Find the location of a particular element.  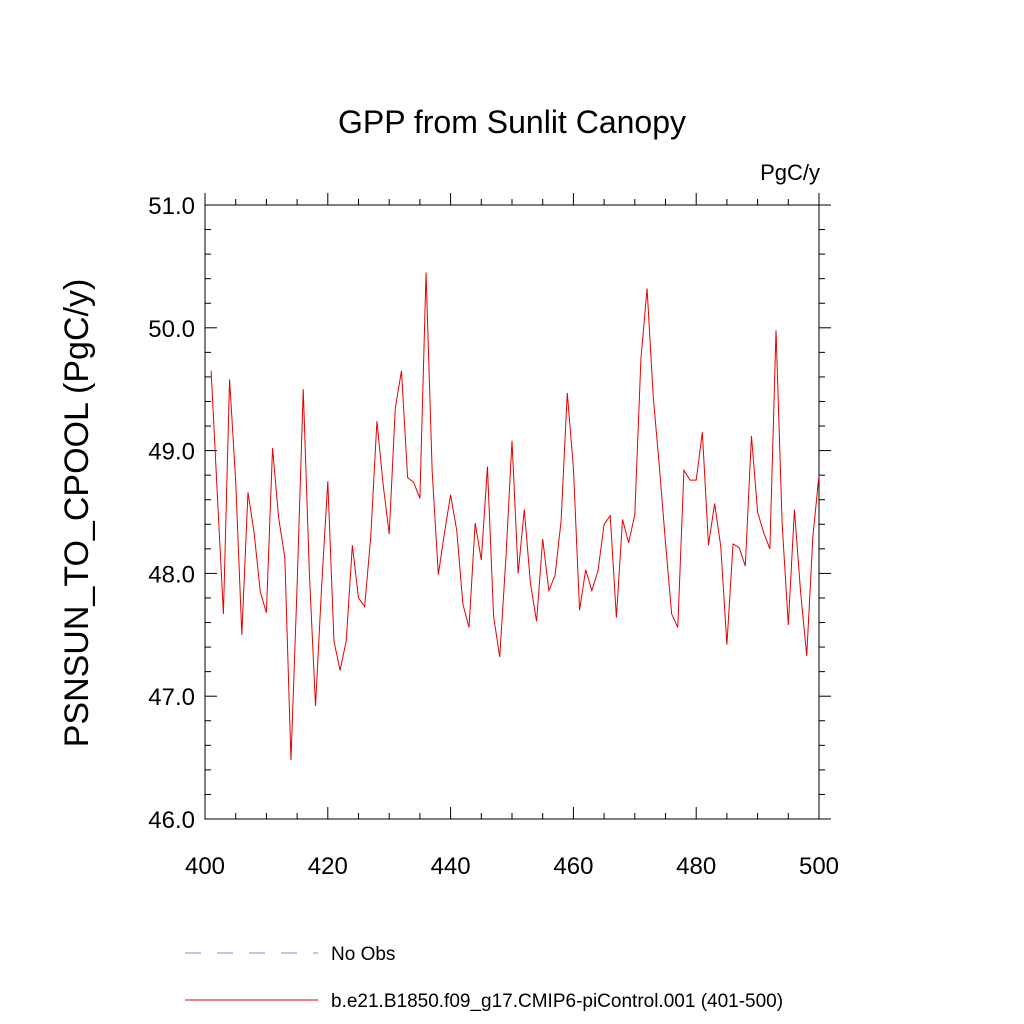

y-tick-label: 48.0 is located at coordinates (171, 574).